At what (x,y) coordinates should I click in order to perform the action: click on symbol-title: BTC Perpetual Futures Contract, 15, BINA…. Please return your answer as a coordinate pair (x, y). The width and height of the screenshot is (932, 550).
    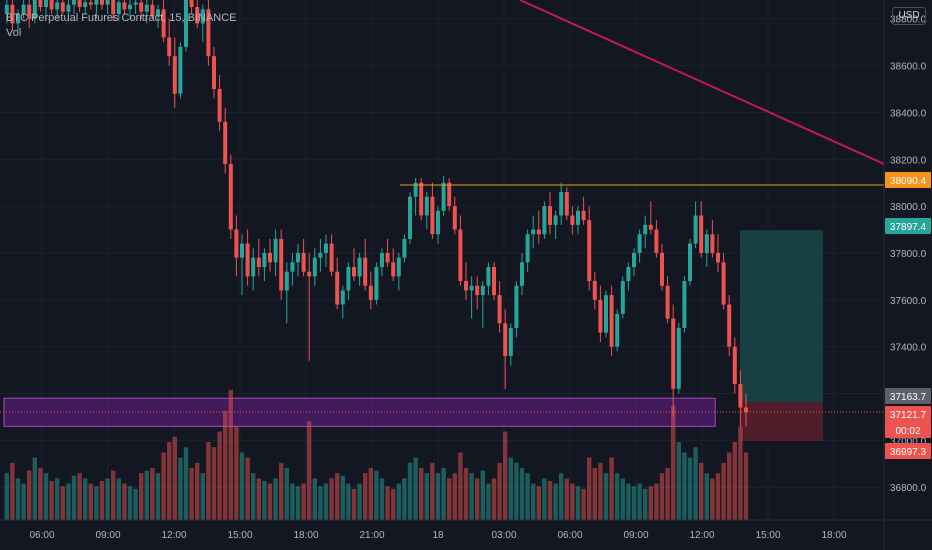
    Looking at the image, I should click on (121, 18).